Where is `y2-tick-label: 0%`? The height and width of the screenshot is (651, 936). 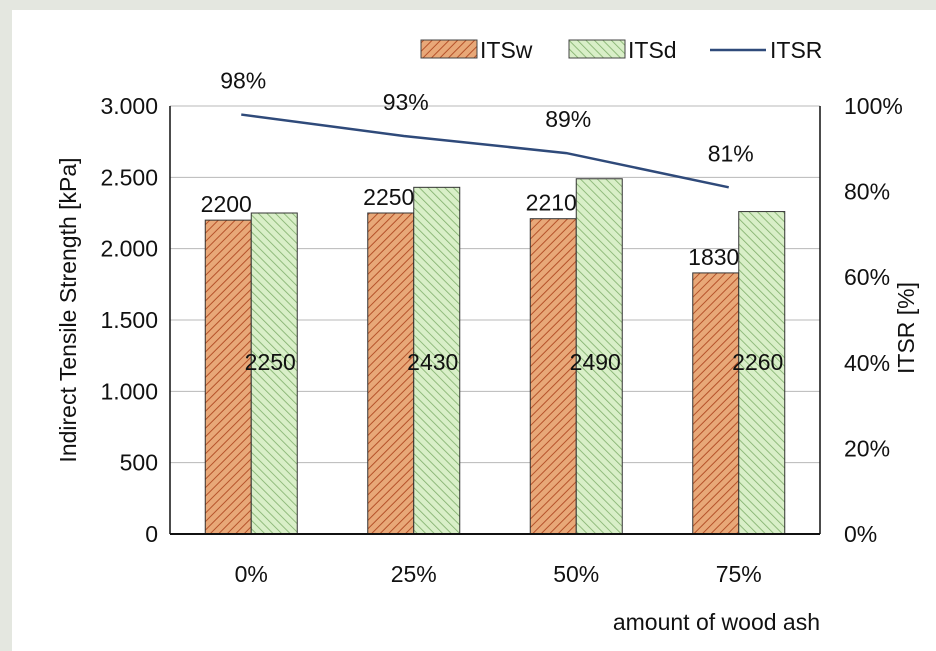 y2-tick-label: 0% is located at coordinates (860, 534).